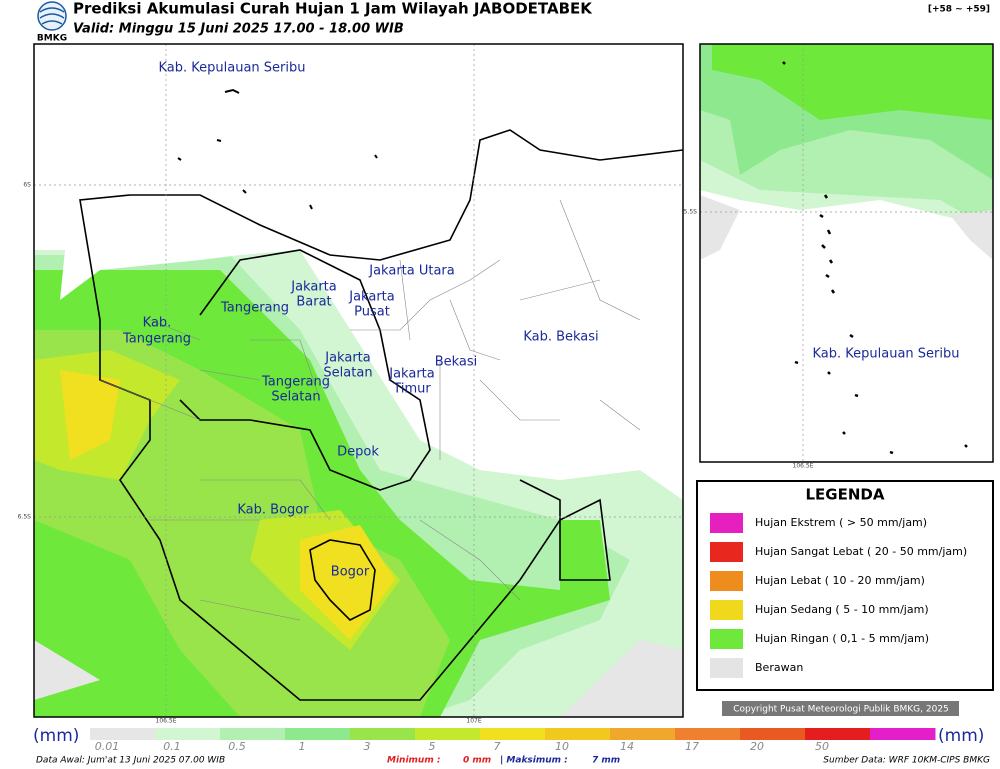  What do you see at coordinates (692, 746) in the screenshot?
I see `colorbar-tick: 17` at bounding box center [692, 746].